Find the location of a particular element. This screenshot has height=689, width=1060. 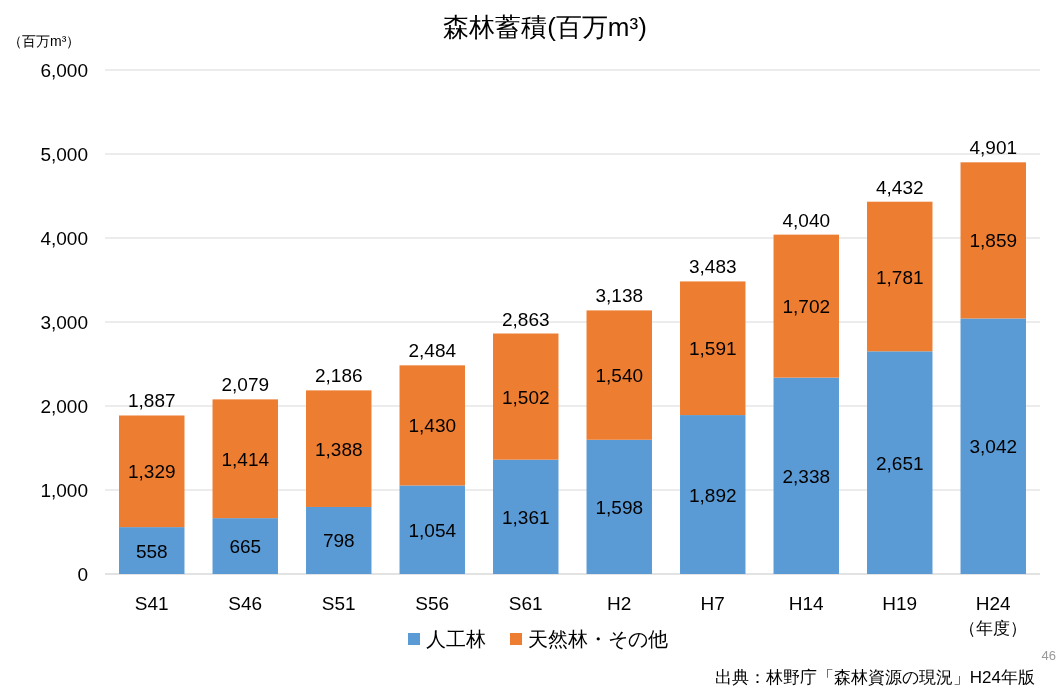

data-label: 1,430 is located at coordinates (432, 426).